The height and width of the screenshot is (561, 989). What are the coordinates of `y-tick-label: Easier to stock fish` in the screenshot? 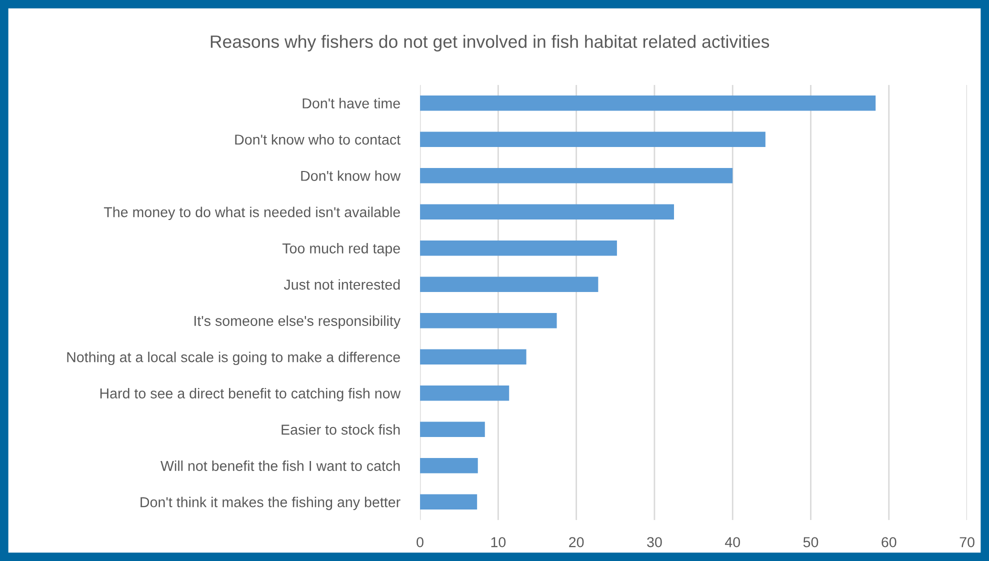 It's located at (341, 429).